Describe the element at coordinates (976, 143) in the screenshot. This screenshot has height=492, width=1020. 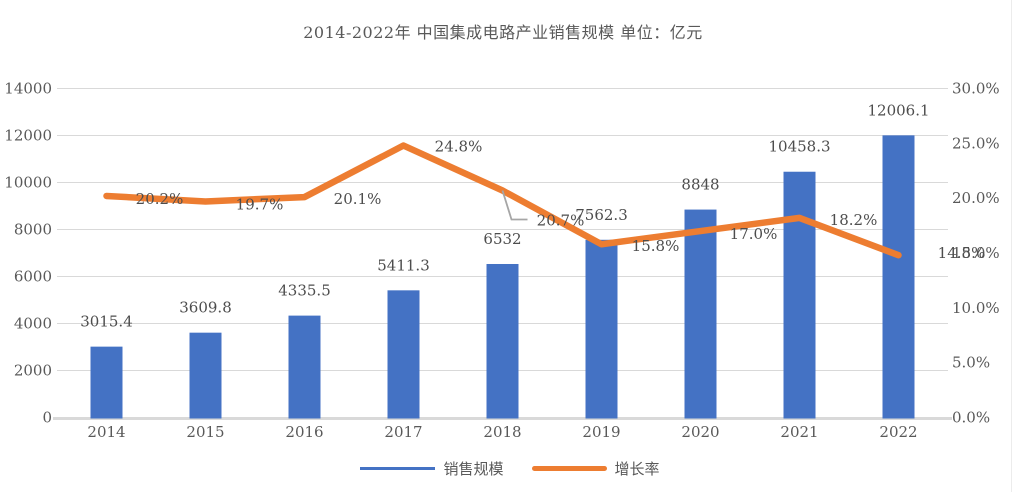
I see `y-axis-right-tick-label: 25.0%` at that location.